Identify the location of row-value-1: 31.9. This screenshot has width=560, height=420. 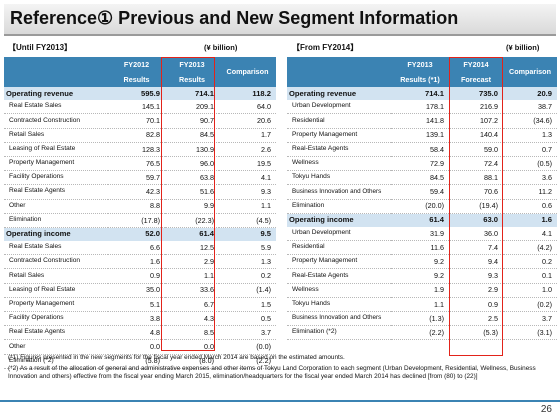
(420, 234).